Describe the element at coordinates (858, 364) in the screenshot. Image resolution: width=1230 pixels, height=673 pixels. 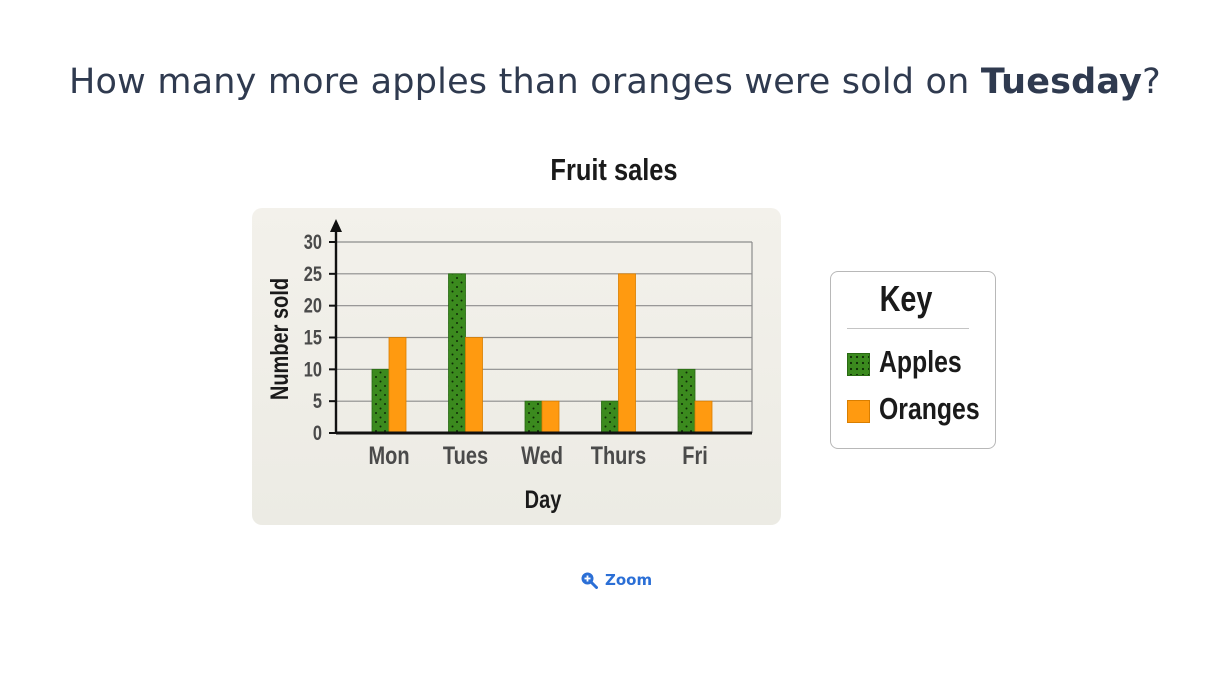
I see `legend-swatch-apples` at that location.